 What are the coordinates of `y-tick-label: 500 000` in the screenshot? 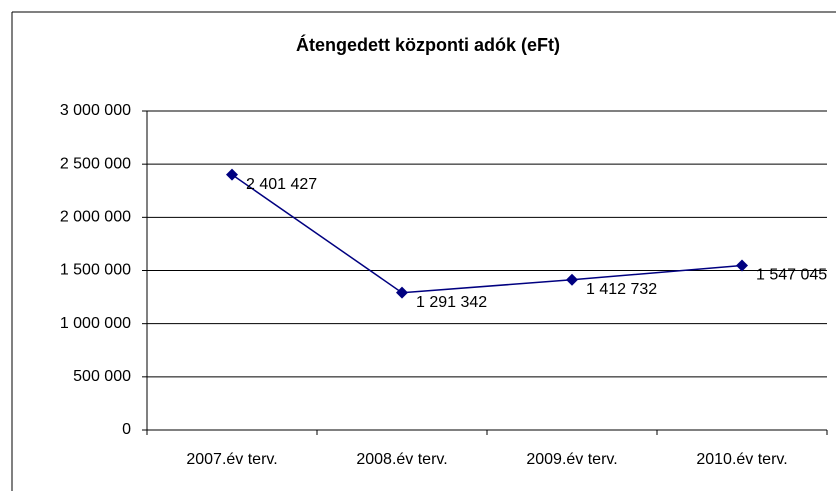 It's located at (102, 376).